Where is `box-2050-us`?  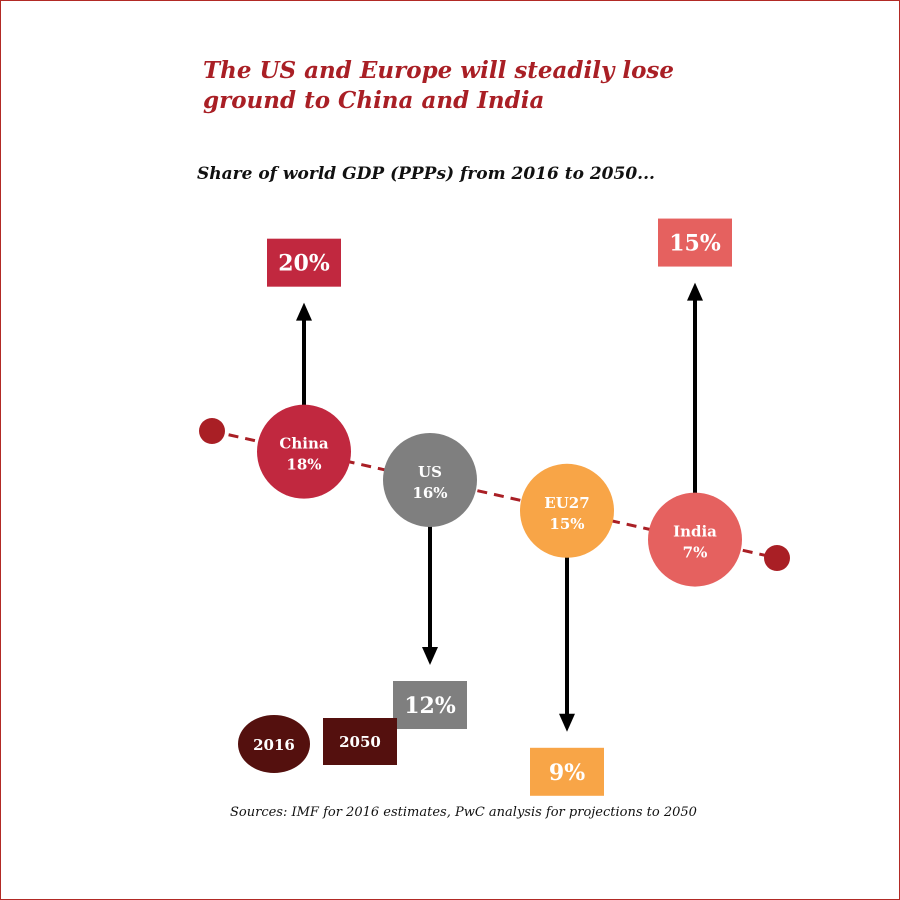
box-2050-us is located at coordinates (430, 705).